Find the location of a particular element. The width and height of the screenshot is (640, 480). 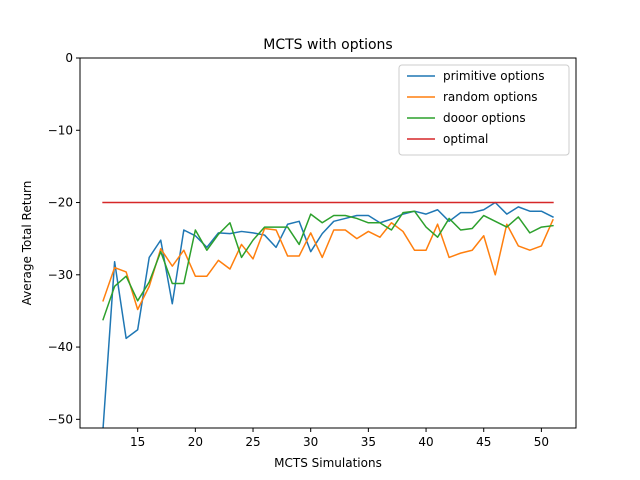

x-tick-label: 15 is located at coordinates (137, 442).